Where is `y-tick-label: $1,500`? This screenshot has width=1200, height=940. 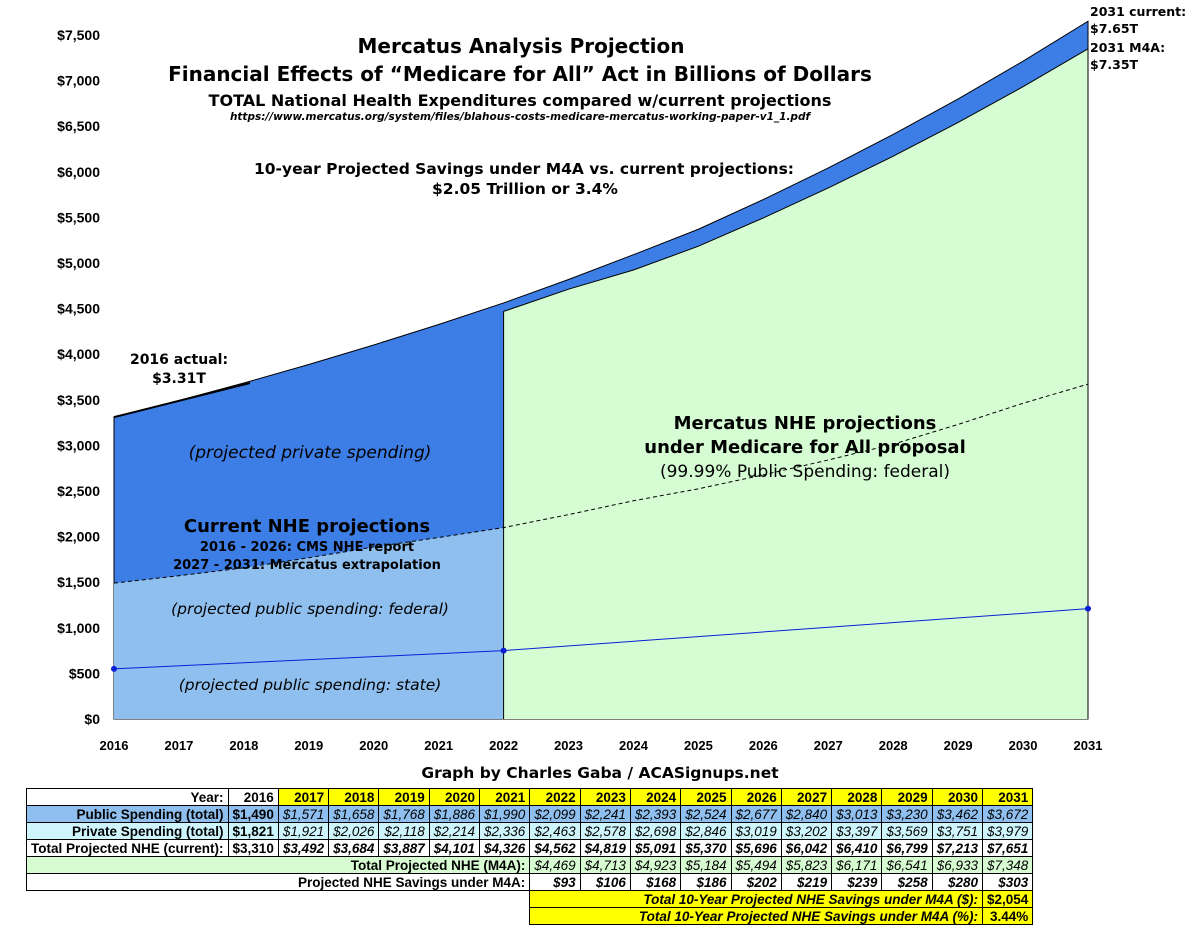
y-tick-label: $1,500 is located at coordinates (78, 582).